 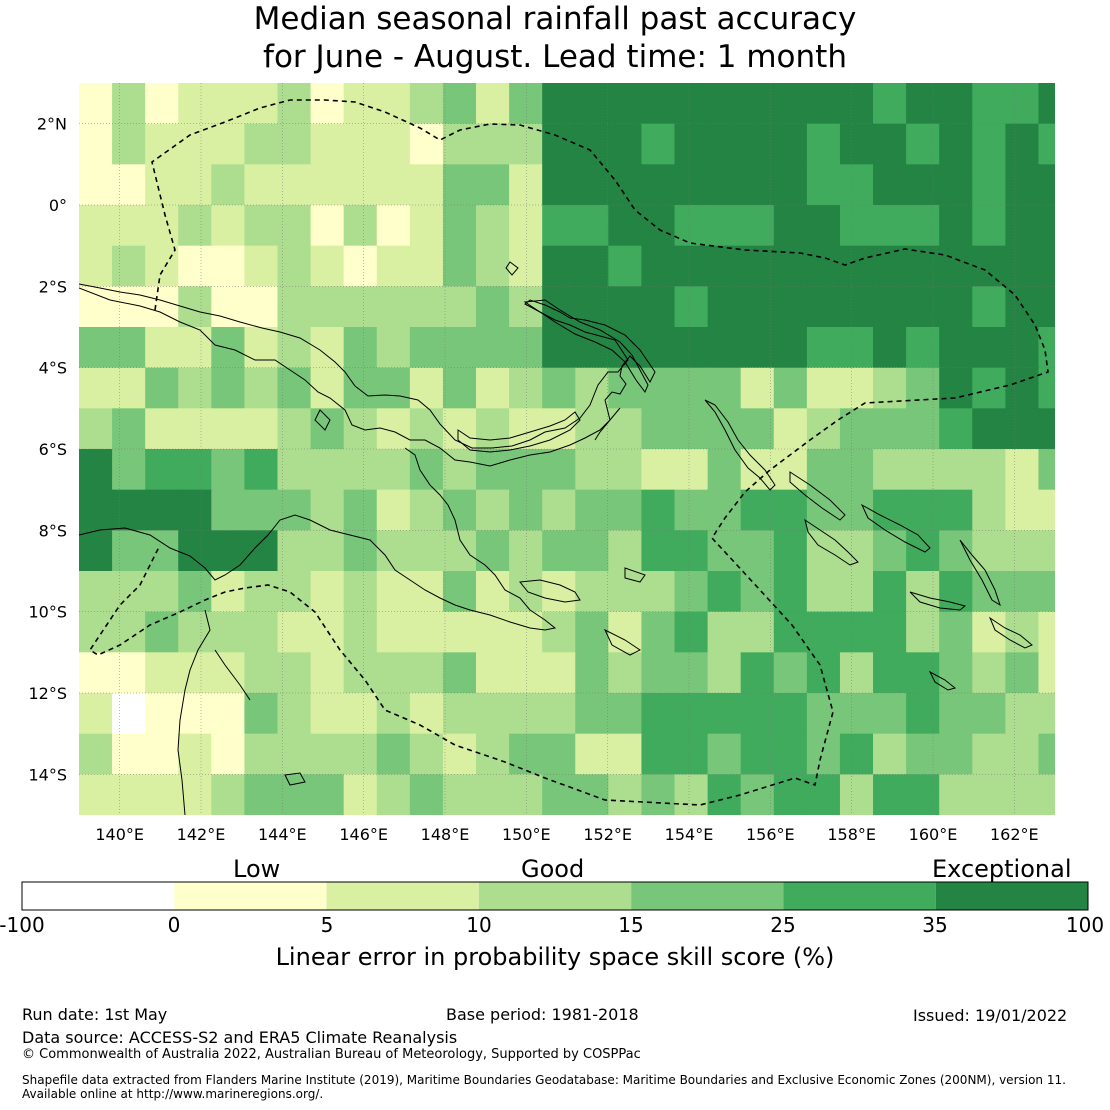 I want to click on cbar-tick: 5, so click(x=327, y=925).